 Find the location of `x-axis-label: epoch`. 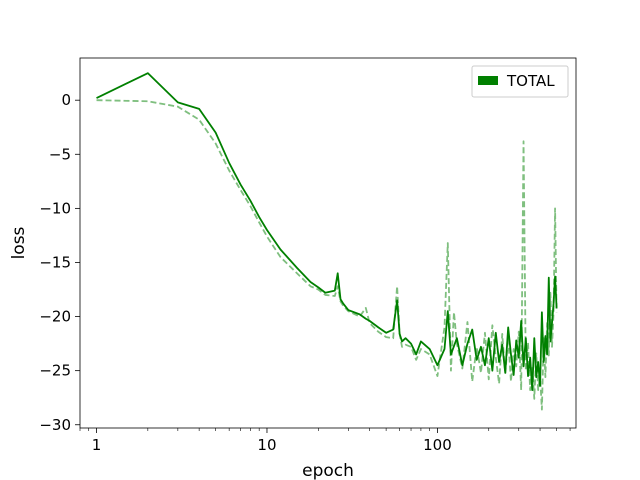

x-axis-label: epoch is located at coordinates (328, 470).